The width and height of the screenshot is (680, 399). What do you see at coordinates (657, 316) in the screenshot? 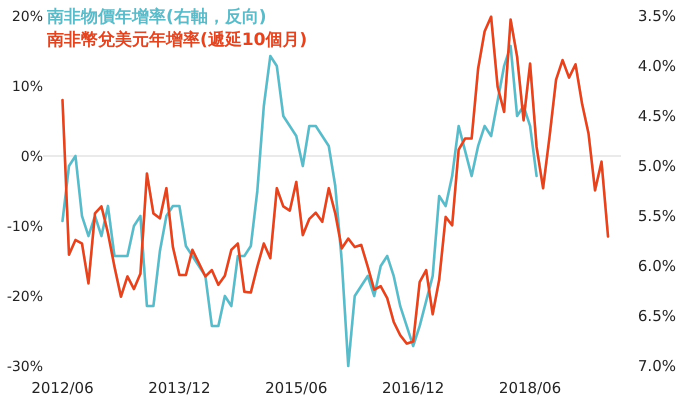
I see `y2-tick-label: 6.5%` at bounding box center [657, 316].